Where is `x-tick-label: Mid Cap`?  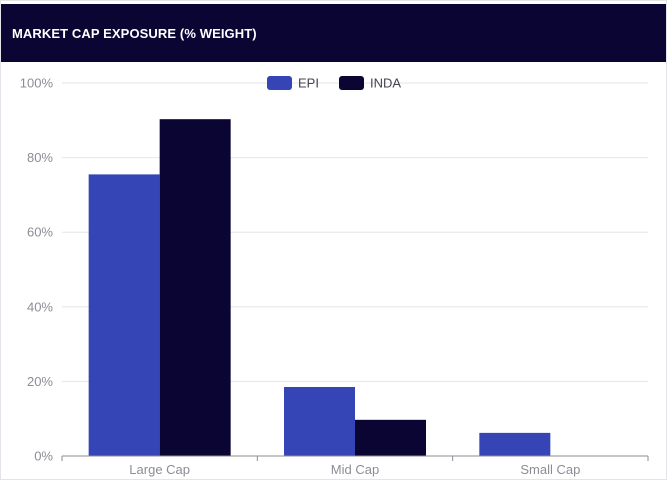 x-tick-label: Mid Cap is located at coordinates (355, 469).